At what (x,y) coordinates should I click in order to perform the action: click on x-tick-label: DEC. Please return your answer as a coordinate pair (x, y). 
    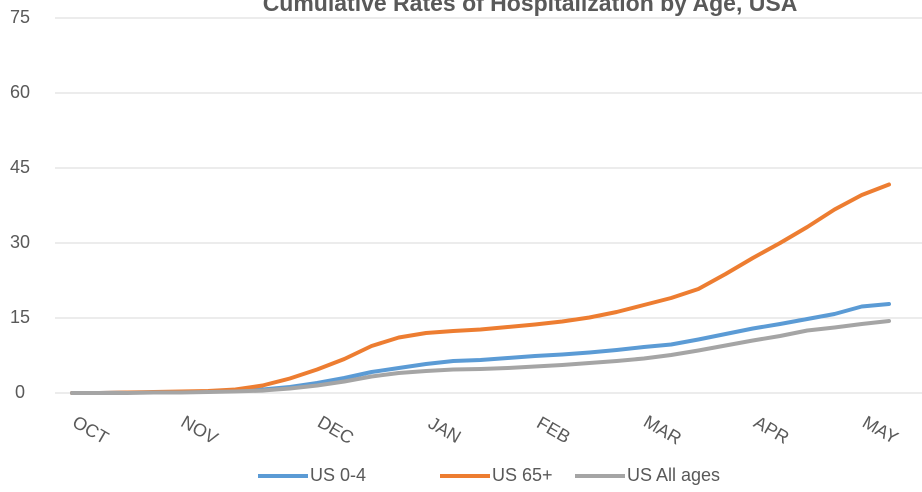
    Looking at the image, I should click on (335, 430).